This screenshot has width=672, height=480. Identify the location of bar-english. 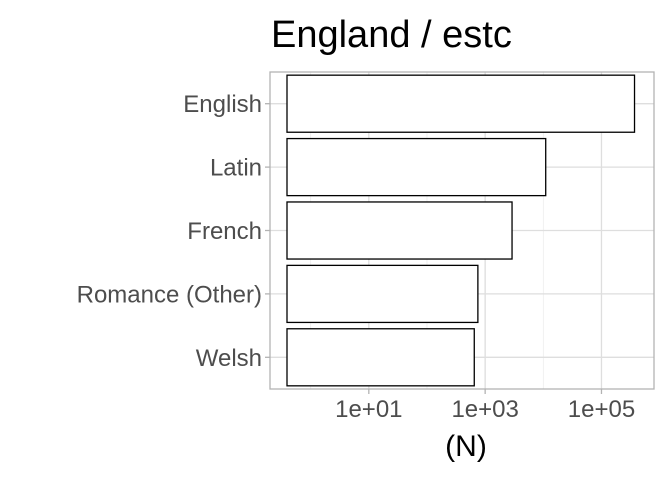
(461, 103).